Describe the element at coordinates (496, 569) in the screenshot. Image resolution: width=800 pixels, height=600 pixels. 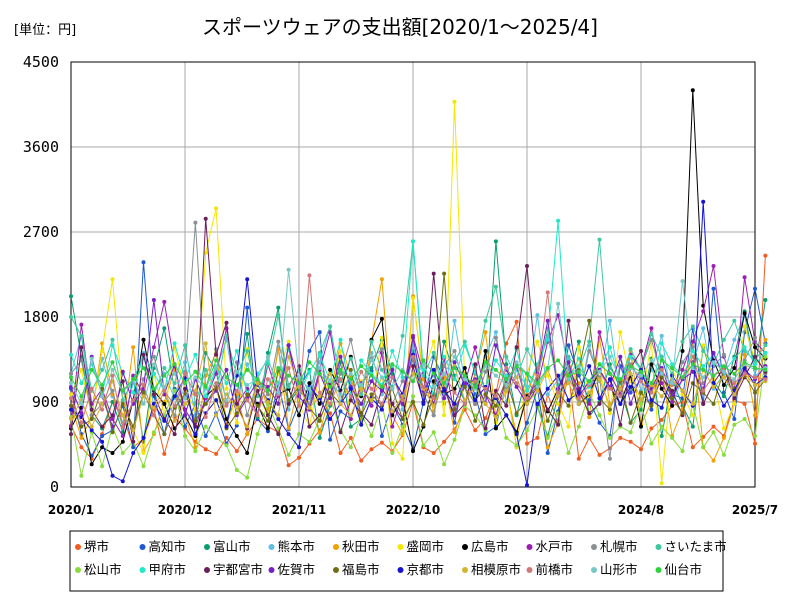
I see `legend-label: 相模原市` at that location.